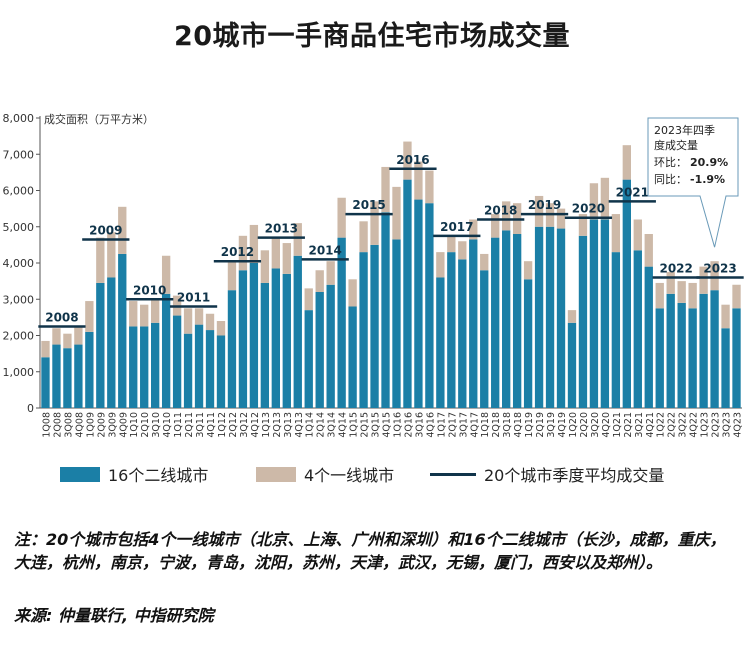  I want to click on x-tick-label: 2Q10, so click(145, 425).